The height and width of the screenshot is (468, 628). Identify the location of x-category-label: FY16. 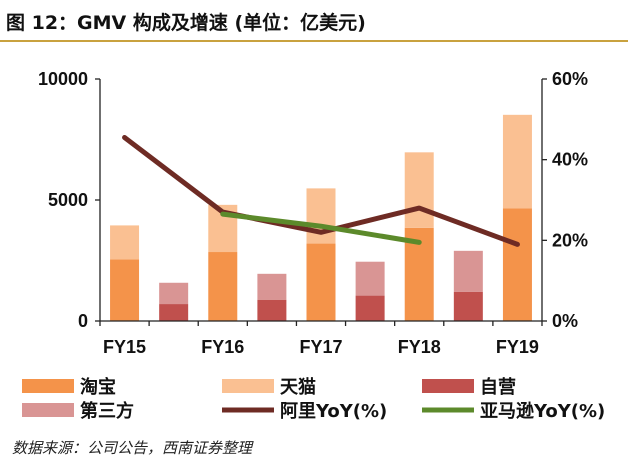
(222, 347).